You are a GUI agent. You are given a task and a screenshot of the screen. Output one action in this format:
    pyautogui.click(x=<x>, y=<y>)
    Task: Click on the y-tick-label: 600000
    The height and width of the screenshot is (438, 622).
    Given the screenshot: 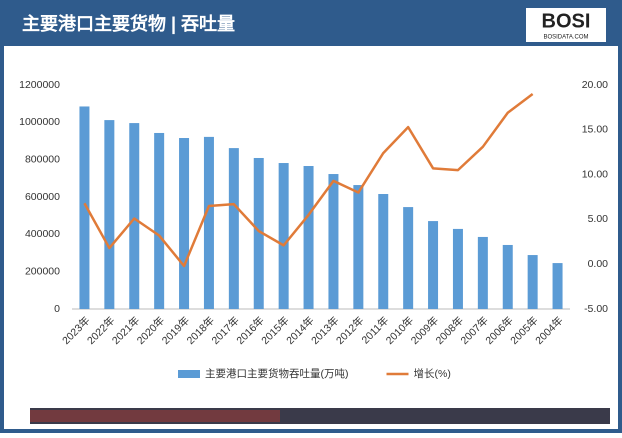 What is the action you would take?
    pyautogui.click(x=42, y=197)
    